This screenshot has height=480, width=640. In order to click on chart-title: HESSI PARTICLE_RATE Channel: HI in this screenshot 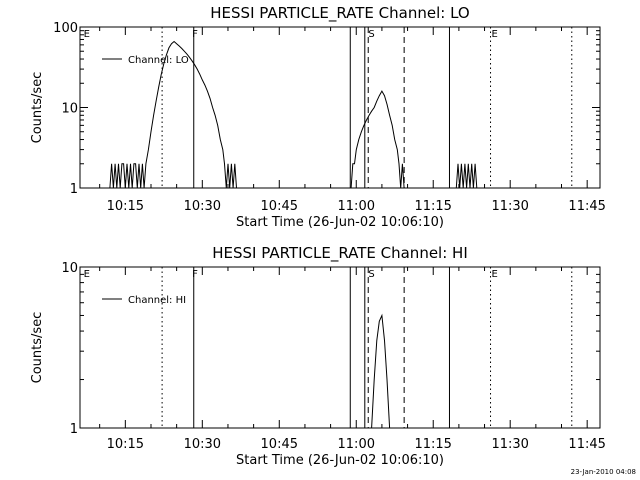, I will do `click(340, 253)`.